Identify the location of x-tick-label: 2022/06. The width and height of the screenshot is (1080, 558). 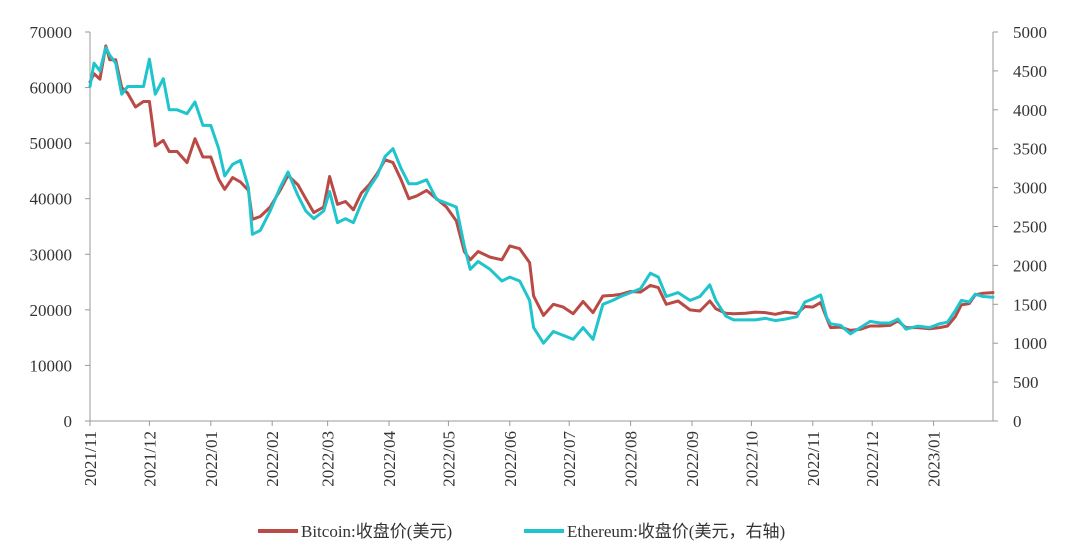
(510, 459).